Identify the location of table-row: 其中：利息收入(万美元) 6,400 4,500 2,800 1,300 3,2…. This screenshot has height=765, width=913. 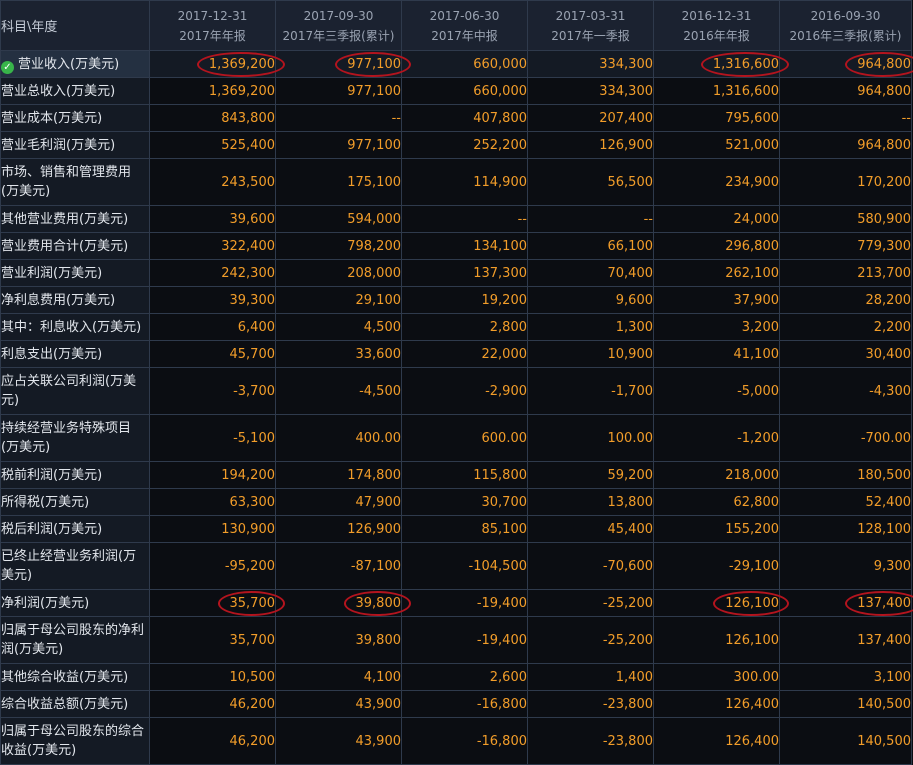
(456, 327).